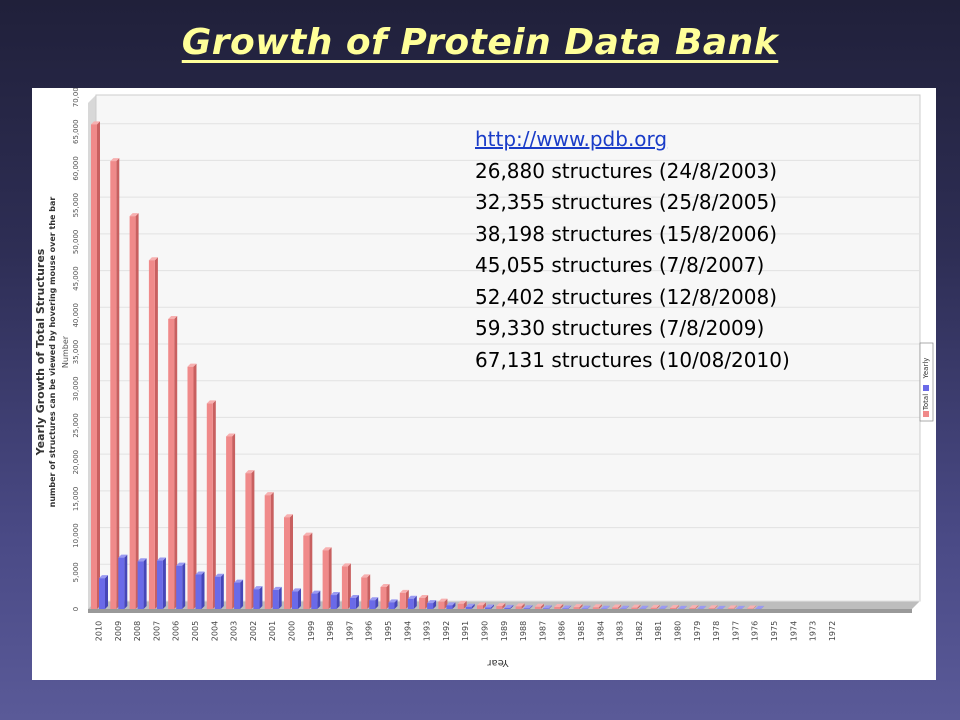 The width and height of the screenshot is (960, 720). Describe the element at coordinates (571, 139) in the screenshot. I see `pdb-link: http://www.pdb.org` at that location.